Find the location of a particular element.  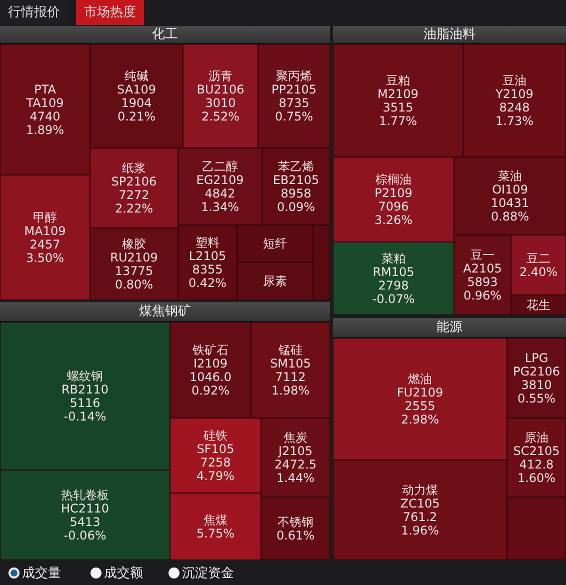

text: J2105 is located at coordinates (295, 451).